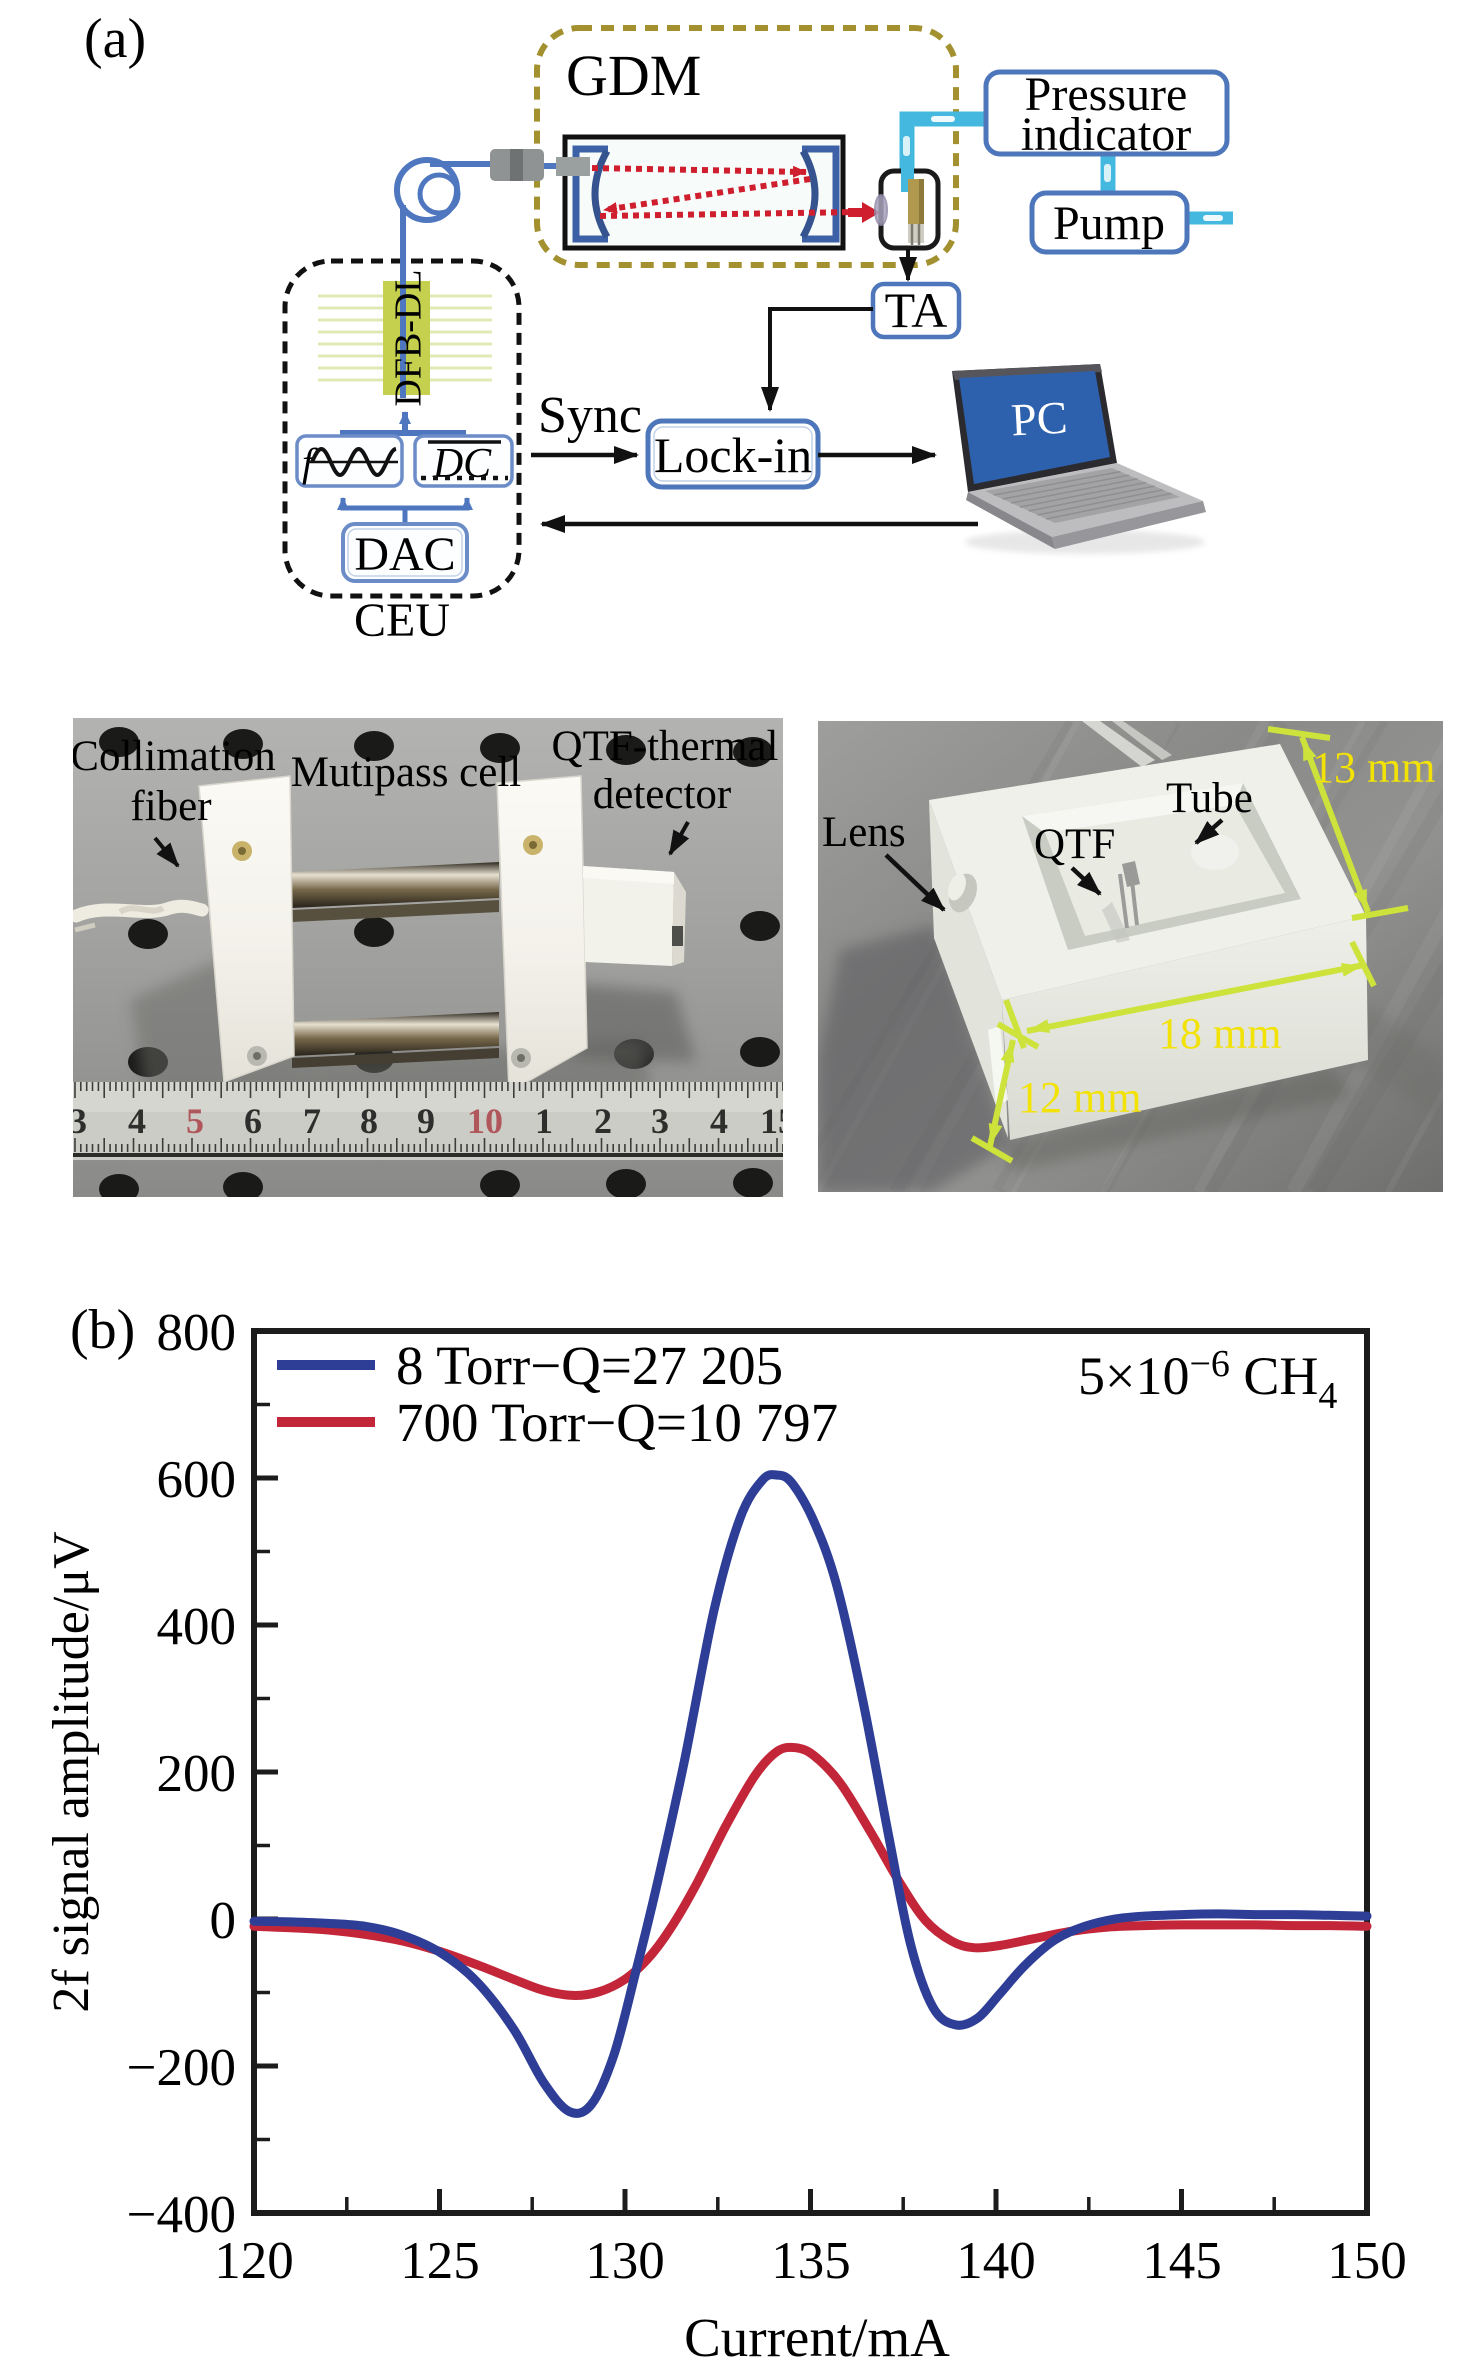 The height and width of the screenshot is (2377, 1476). Describe the element at coordinates (1219, 1033) in the screenshot. I see `svg-text: 18 mm` at that location.